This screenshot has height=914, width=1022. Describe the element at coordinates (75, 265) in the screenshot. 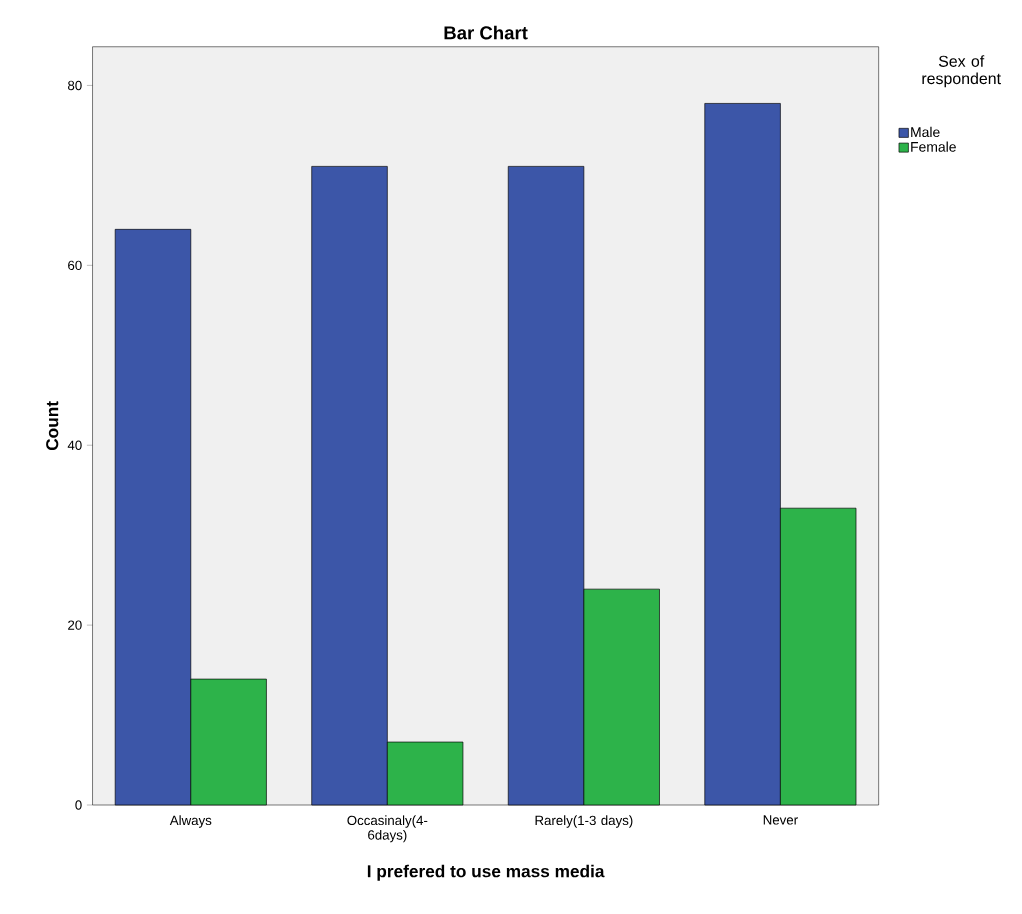

I see `y-tick-label: 60` at that location.